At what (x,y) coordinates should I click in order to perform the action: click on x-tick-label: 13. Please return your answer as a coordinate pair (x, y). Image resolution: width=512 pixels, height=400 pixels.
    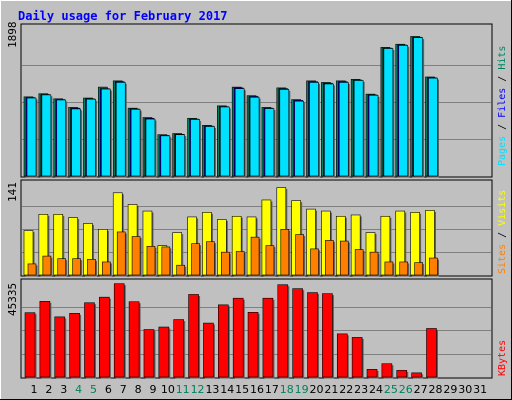
    Looking at the image, I should click on (212, 389).